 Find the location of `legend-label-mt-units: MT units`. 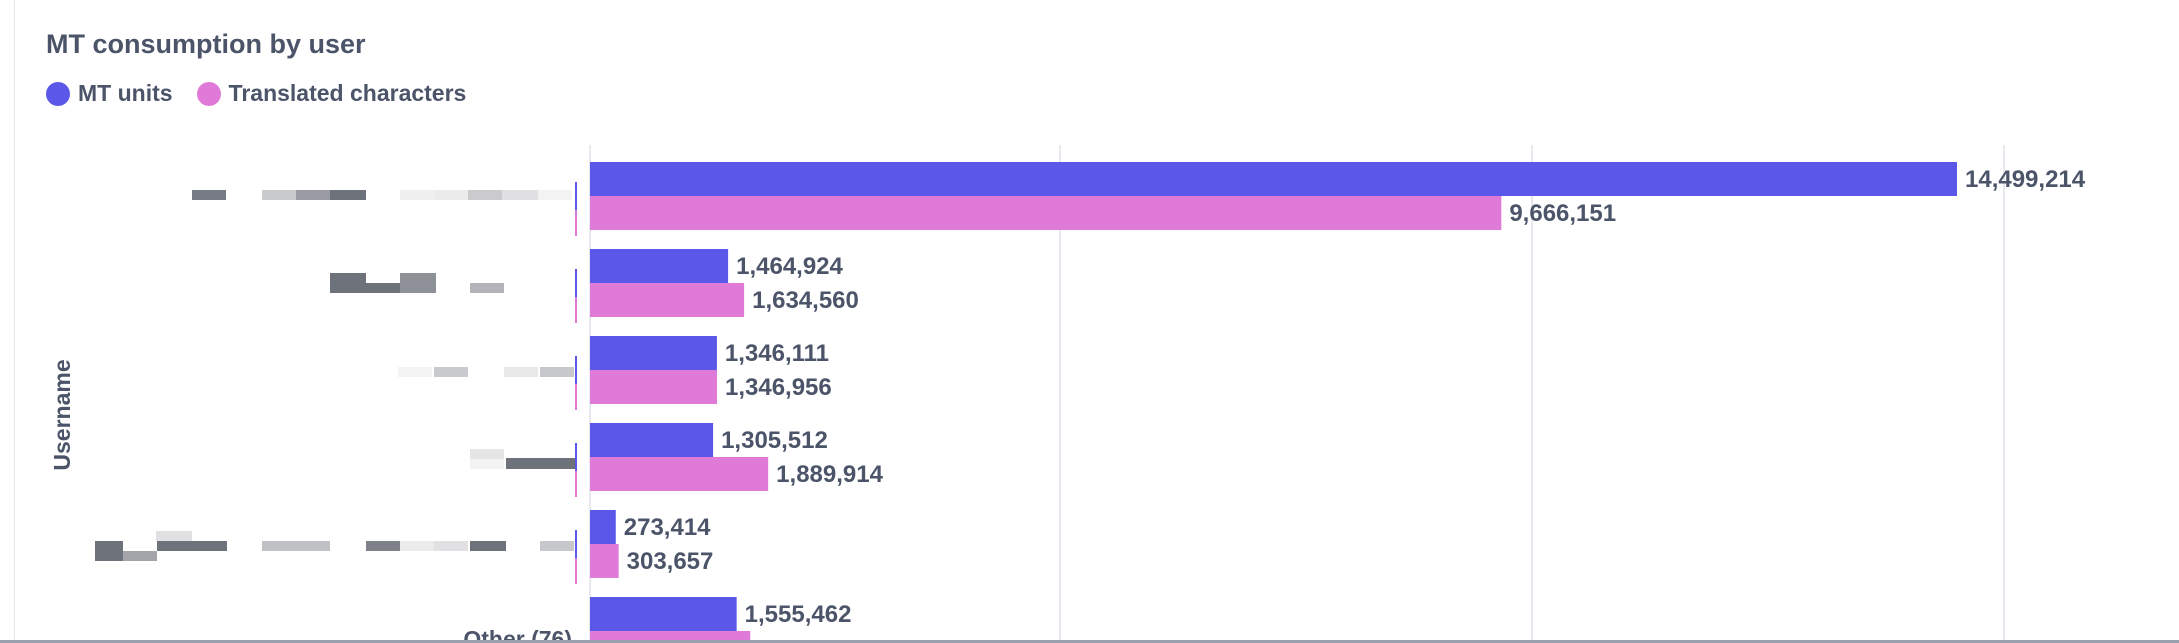

legend-label-mt-units: MT units is located at coordinates (125, 93).